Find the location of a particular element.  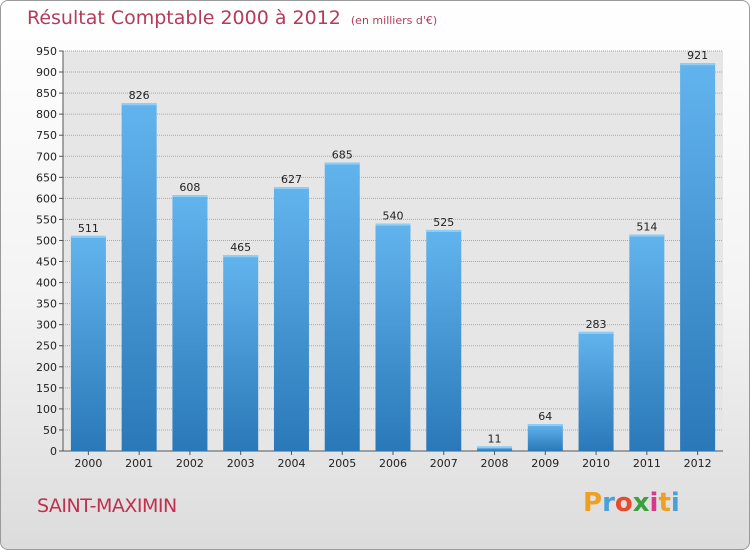

y-tick-label: 200 is located at coordinates (46, 367).